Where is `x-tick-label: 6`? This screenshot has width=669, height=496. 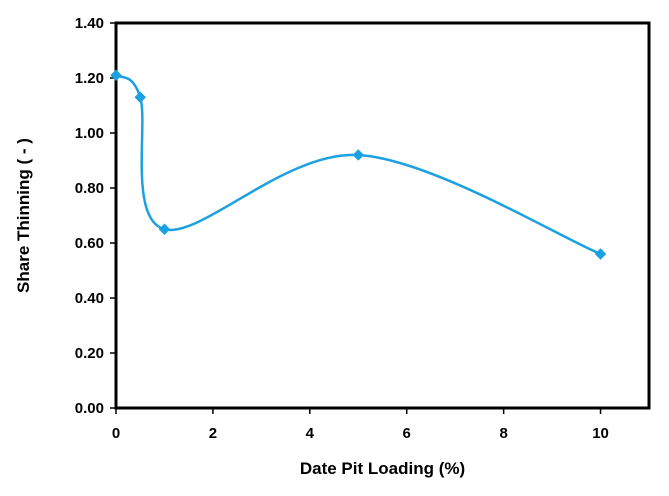 x-tick-label: 6 is located at coordinates (407, 433).